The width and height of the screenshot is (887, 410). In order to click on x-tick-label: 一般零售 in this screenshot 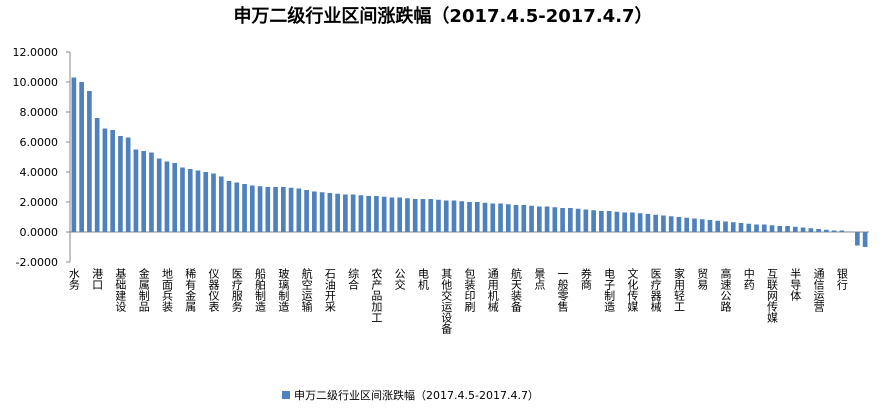, I will do `click(562, 290)`.